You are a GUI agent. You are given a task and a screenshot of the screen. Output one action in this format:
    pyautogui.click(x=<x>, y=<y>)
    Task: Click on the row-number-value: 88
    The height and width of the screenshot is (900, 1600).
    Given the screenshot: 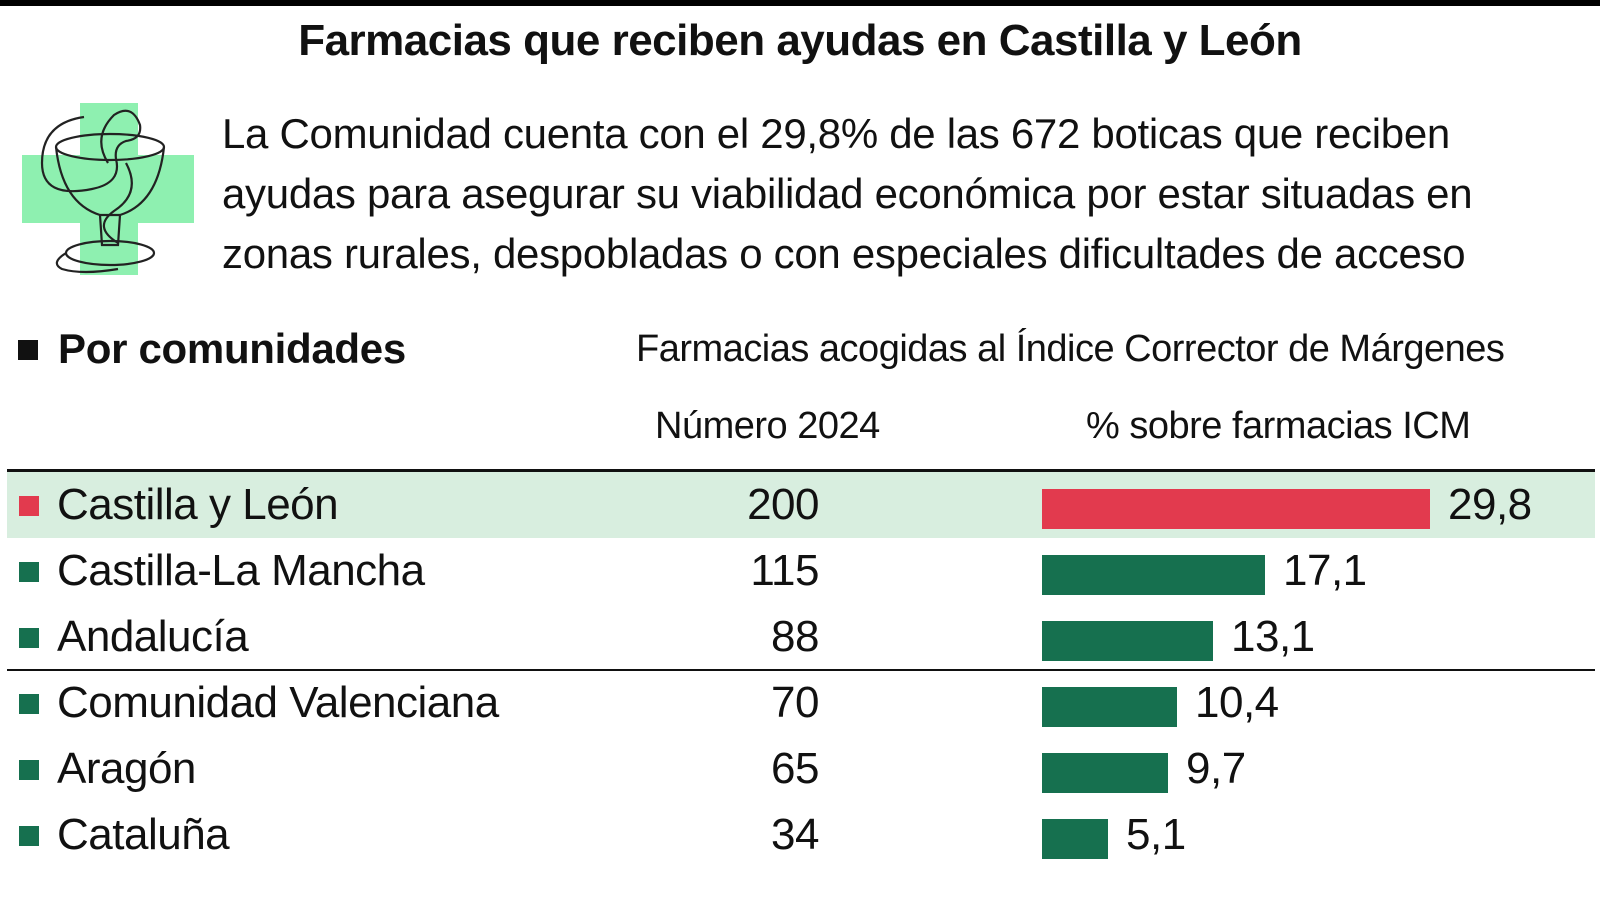 What is the action you would take?
    pyautogui.click(x=795, y=636)
    